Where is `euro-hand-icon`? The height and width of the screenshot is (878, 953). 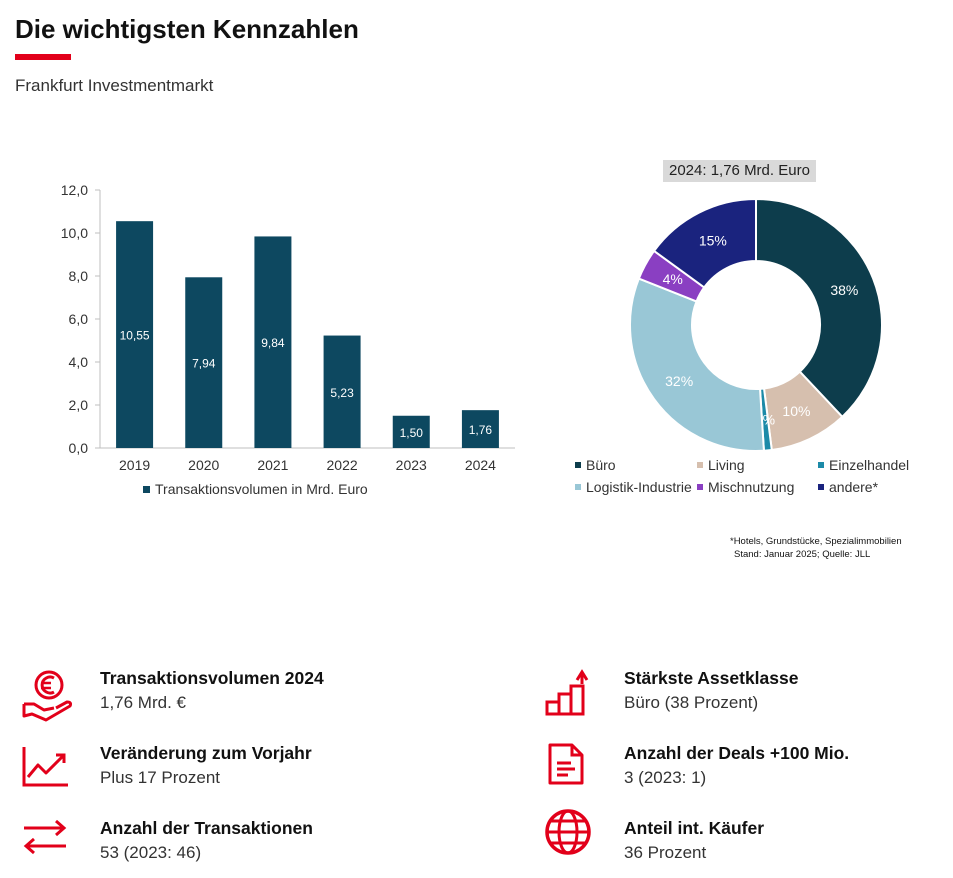
euro-hand-icon is located at coordinates (47, 696).